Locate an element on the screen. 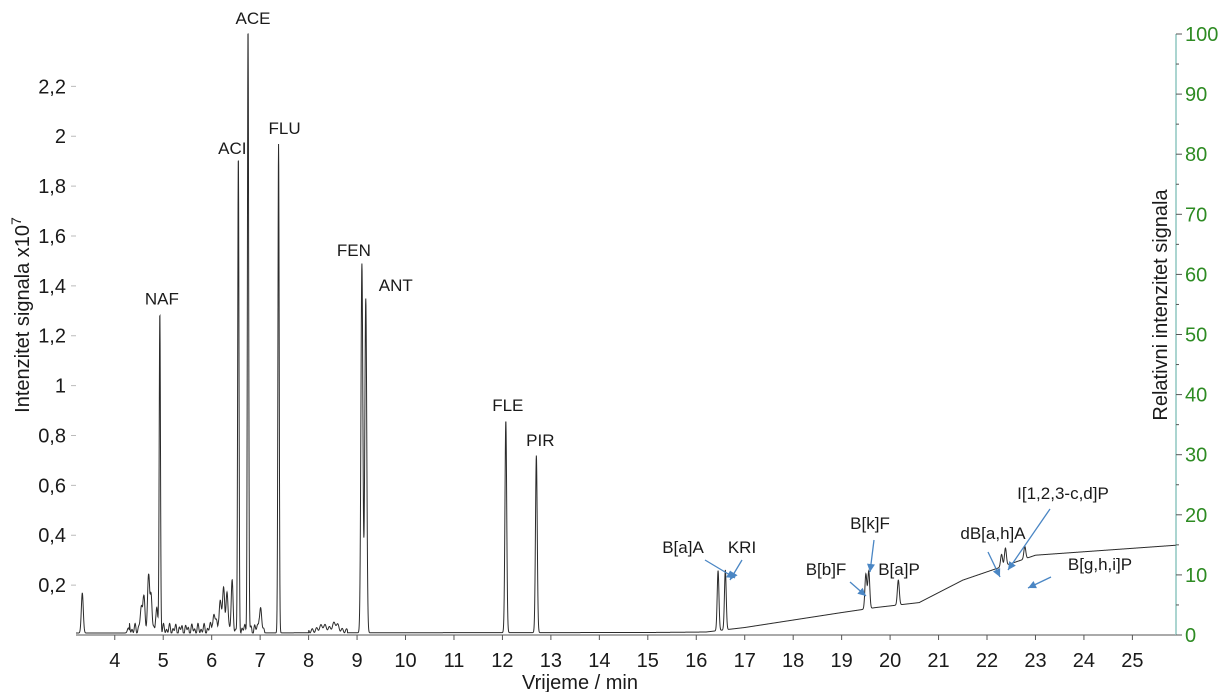 The image size is (1224, 692). x-tick-label: 20 is located at coordinates (890, 661).